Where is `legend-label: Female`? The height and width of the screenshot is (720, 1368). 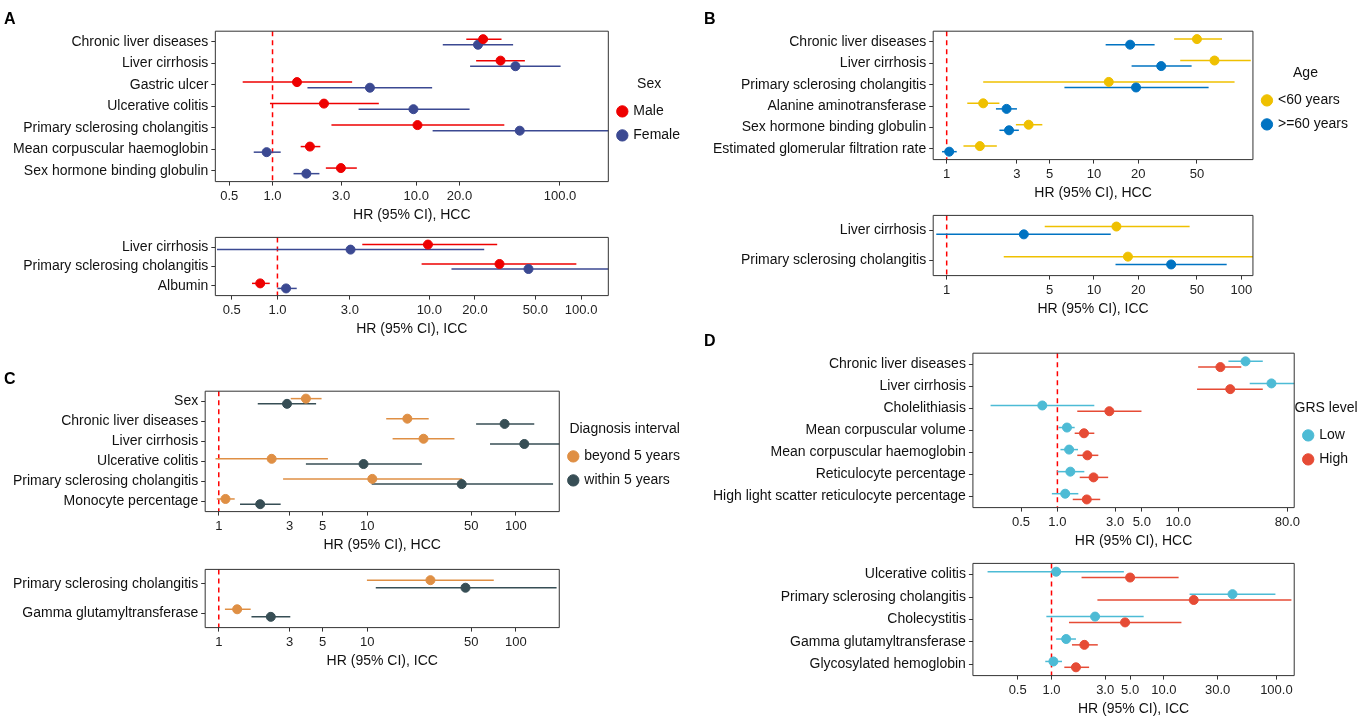
legend-label: Female is located at coordinates (657, 134).